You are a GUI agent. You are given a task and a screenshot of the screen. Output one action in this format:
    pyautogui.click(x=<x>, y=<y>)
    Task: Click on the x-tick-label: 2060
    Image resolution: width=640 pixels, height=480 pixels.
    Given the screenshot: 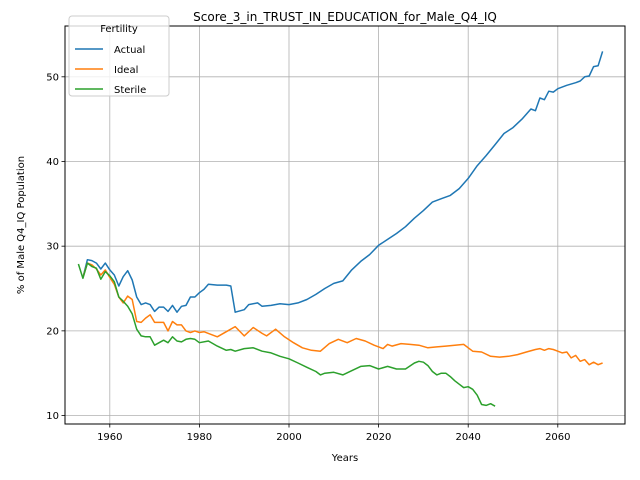 What is the action you would take?
    pyautogui.click(x=557, y=437)
    